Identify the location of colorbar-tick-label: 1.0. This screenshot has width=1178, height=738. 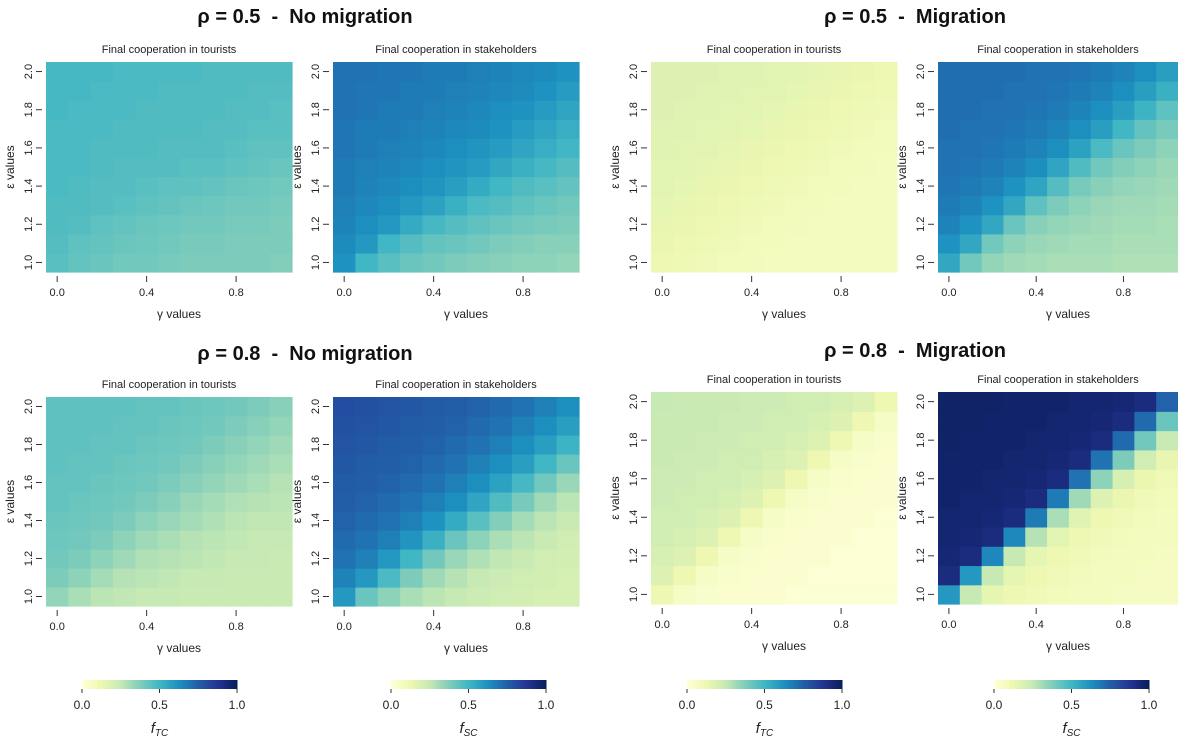
(1149, 705).